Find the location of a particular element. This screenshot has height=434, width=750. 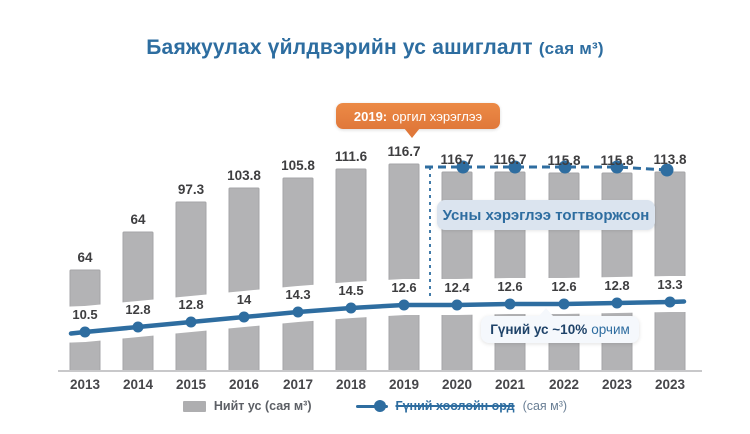

legend-item-total-water: Нийт ус (сая м³) is located at coordinates (247, 406).